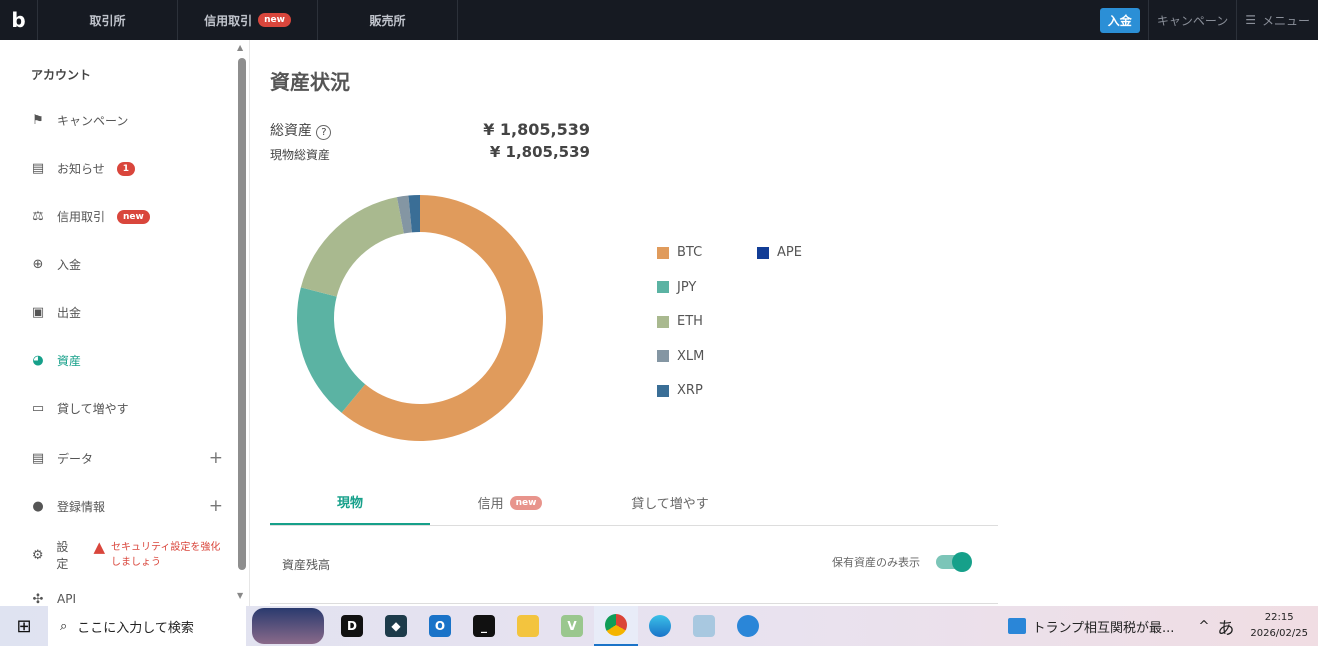 The height and width of the screenshot is (646, 1318). I want to click on spot-assets-value: ¥ 1,805,539, so click(539, 152).